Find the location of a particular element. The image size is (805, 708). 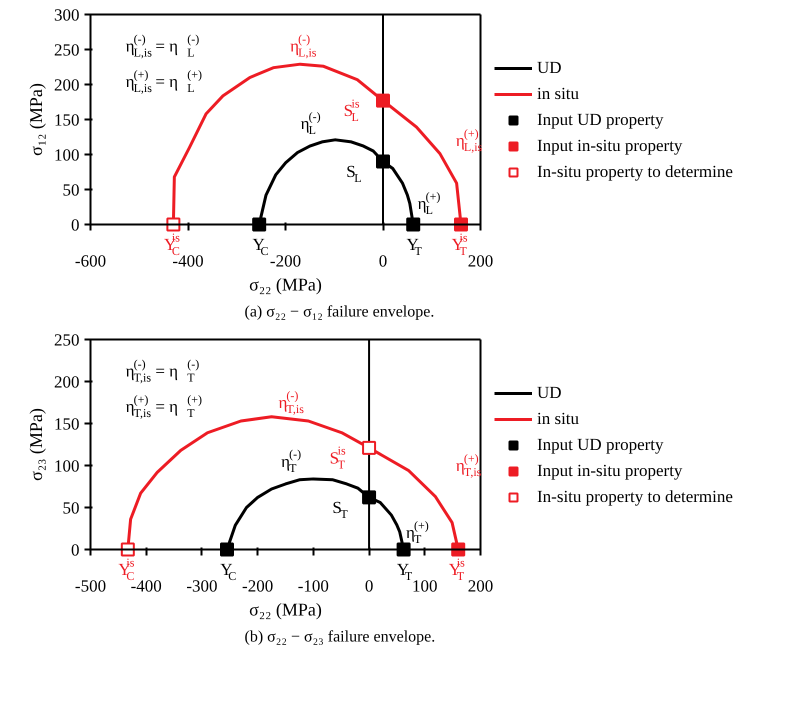

x-tick-label: 100 is located at coordinates (425, 586).